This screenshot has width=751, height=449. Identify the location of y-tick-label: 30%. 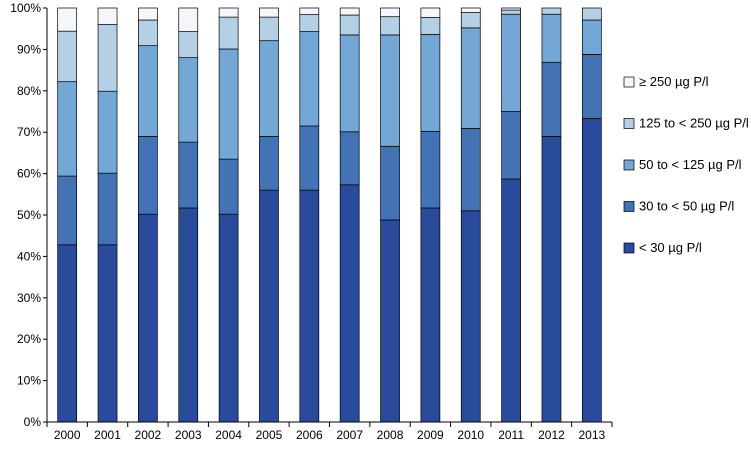
(29, 298).